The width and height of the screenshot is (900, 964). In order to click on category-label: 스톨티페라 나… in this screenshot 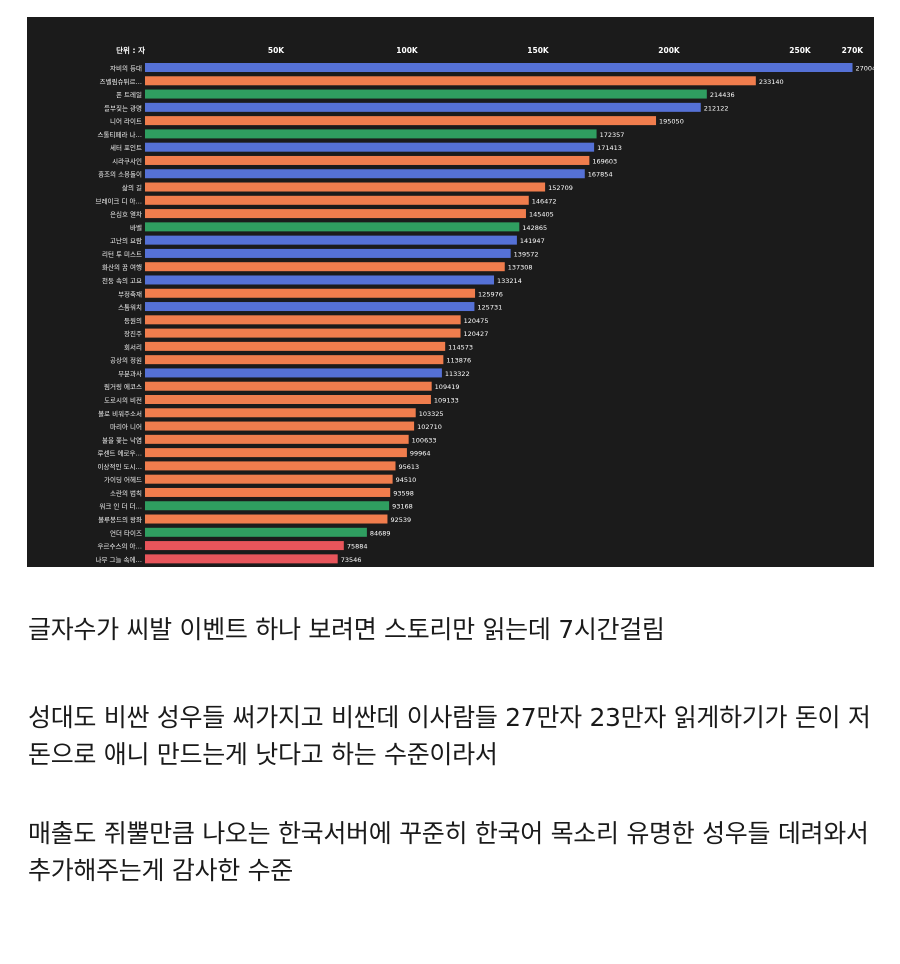, I will do `click(120, 134)`.